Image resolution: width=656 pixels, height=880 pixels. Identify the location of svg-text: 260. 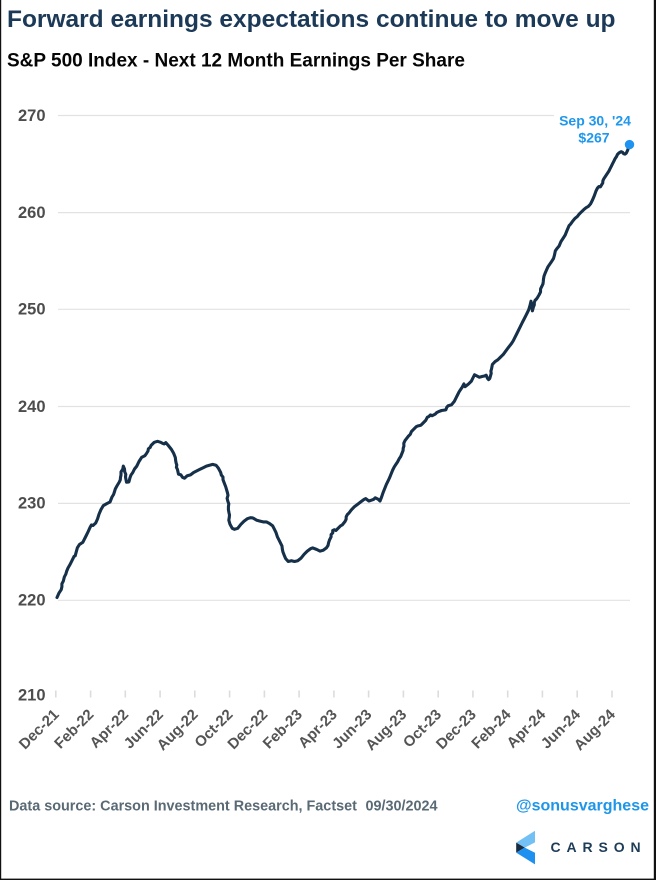
(32, 213).